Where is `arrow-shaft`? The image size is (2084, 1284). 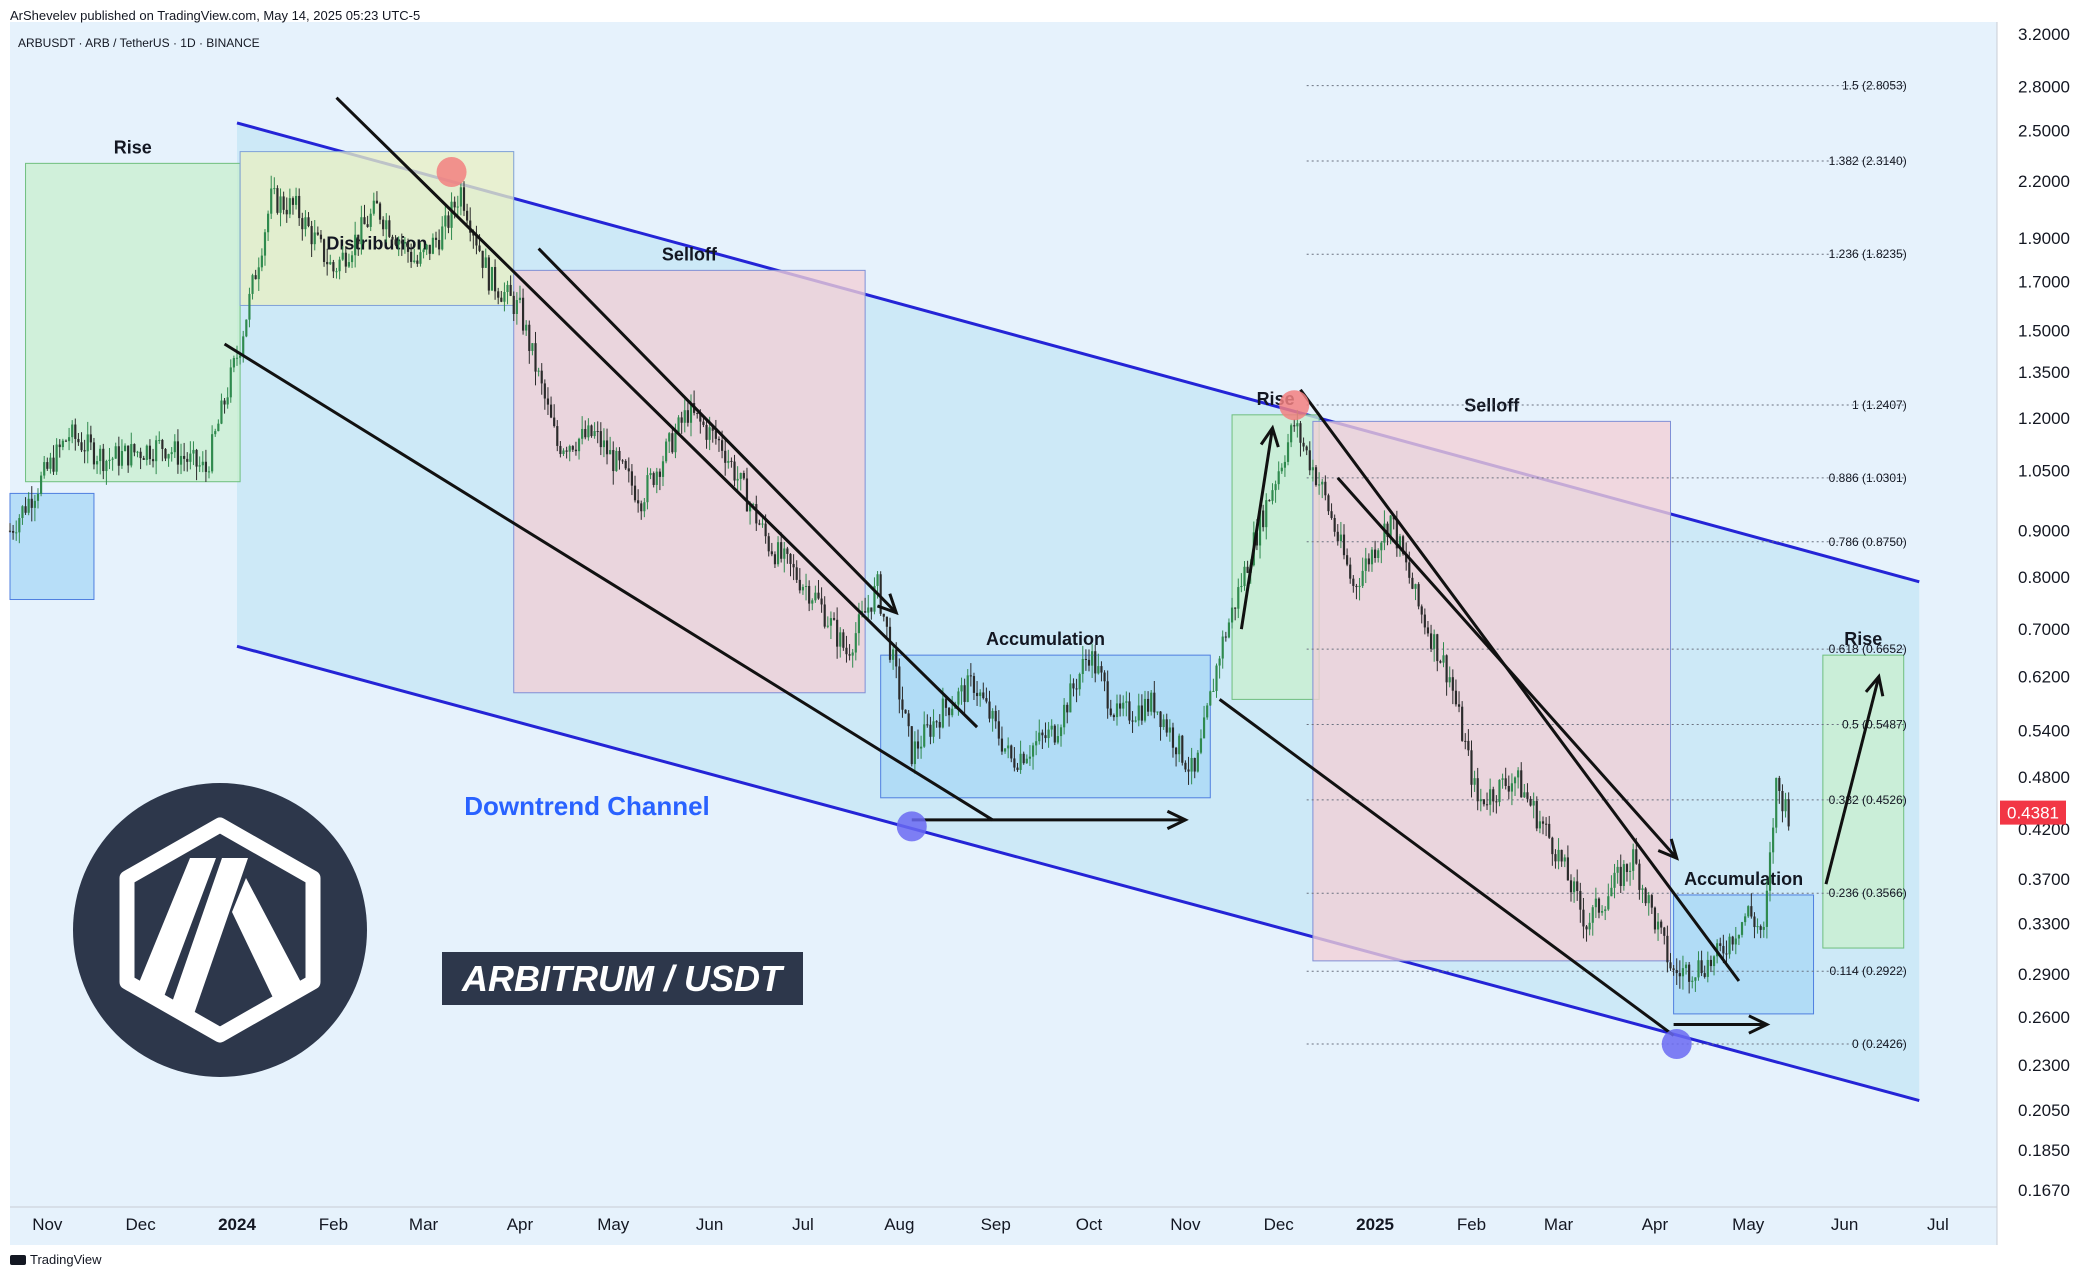 arrow-shaft is located at coordinates (1507, 668).